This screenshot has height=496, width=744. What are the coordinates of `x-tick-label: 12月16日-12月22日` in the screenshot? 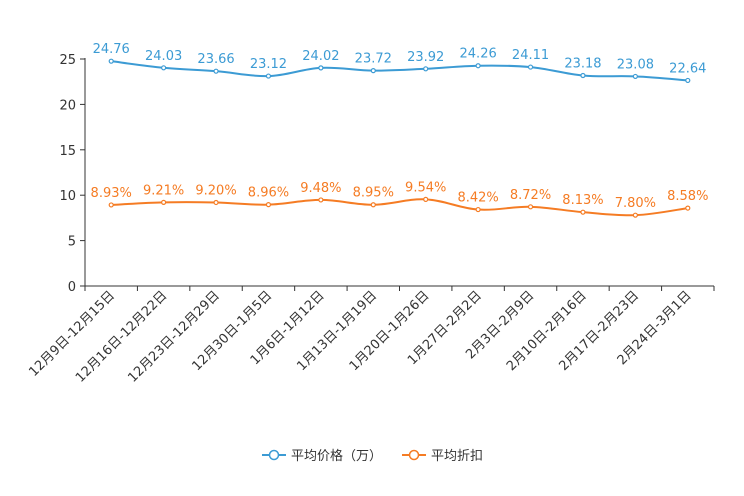 It's located at (121, 336).